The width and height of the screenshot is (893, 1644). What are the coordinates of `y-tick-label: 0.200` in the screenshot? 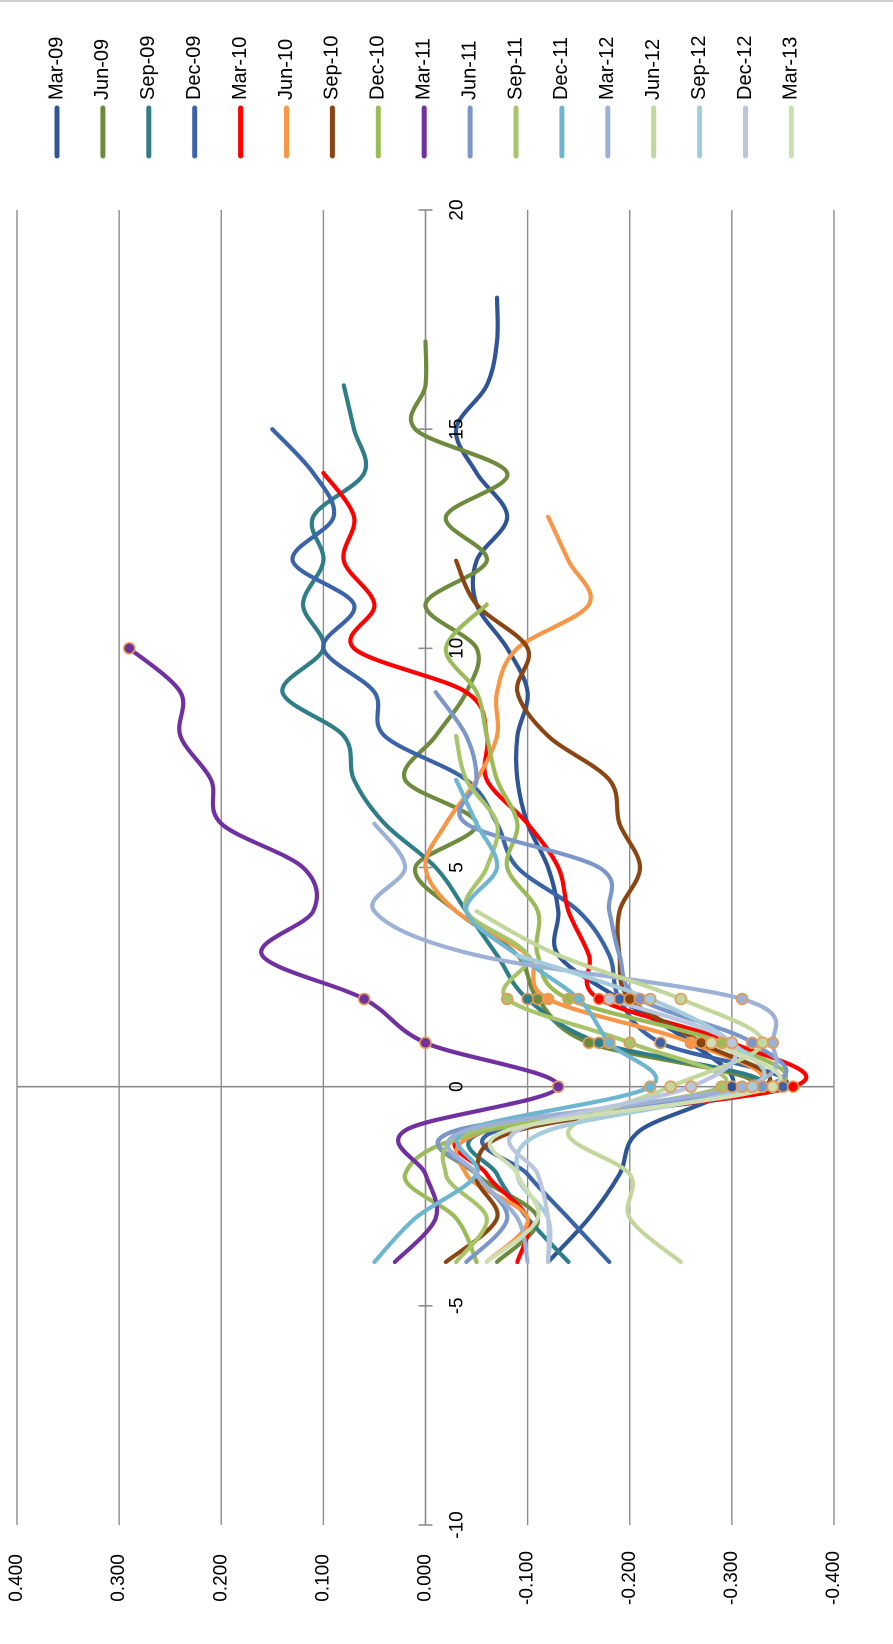 It's located at (220, 1578).